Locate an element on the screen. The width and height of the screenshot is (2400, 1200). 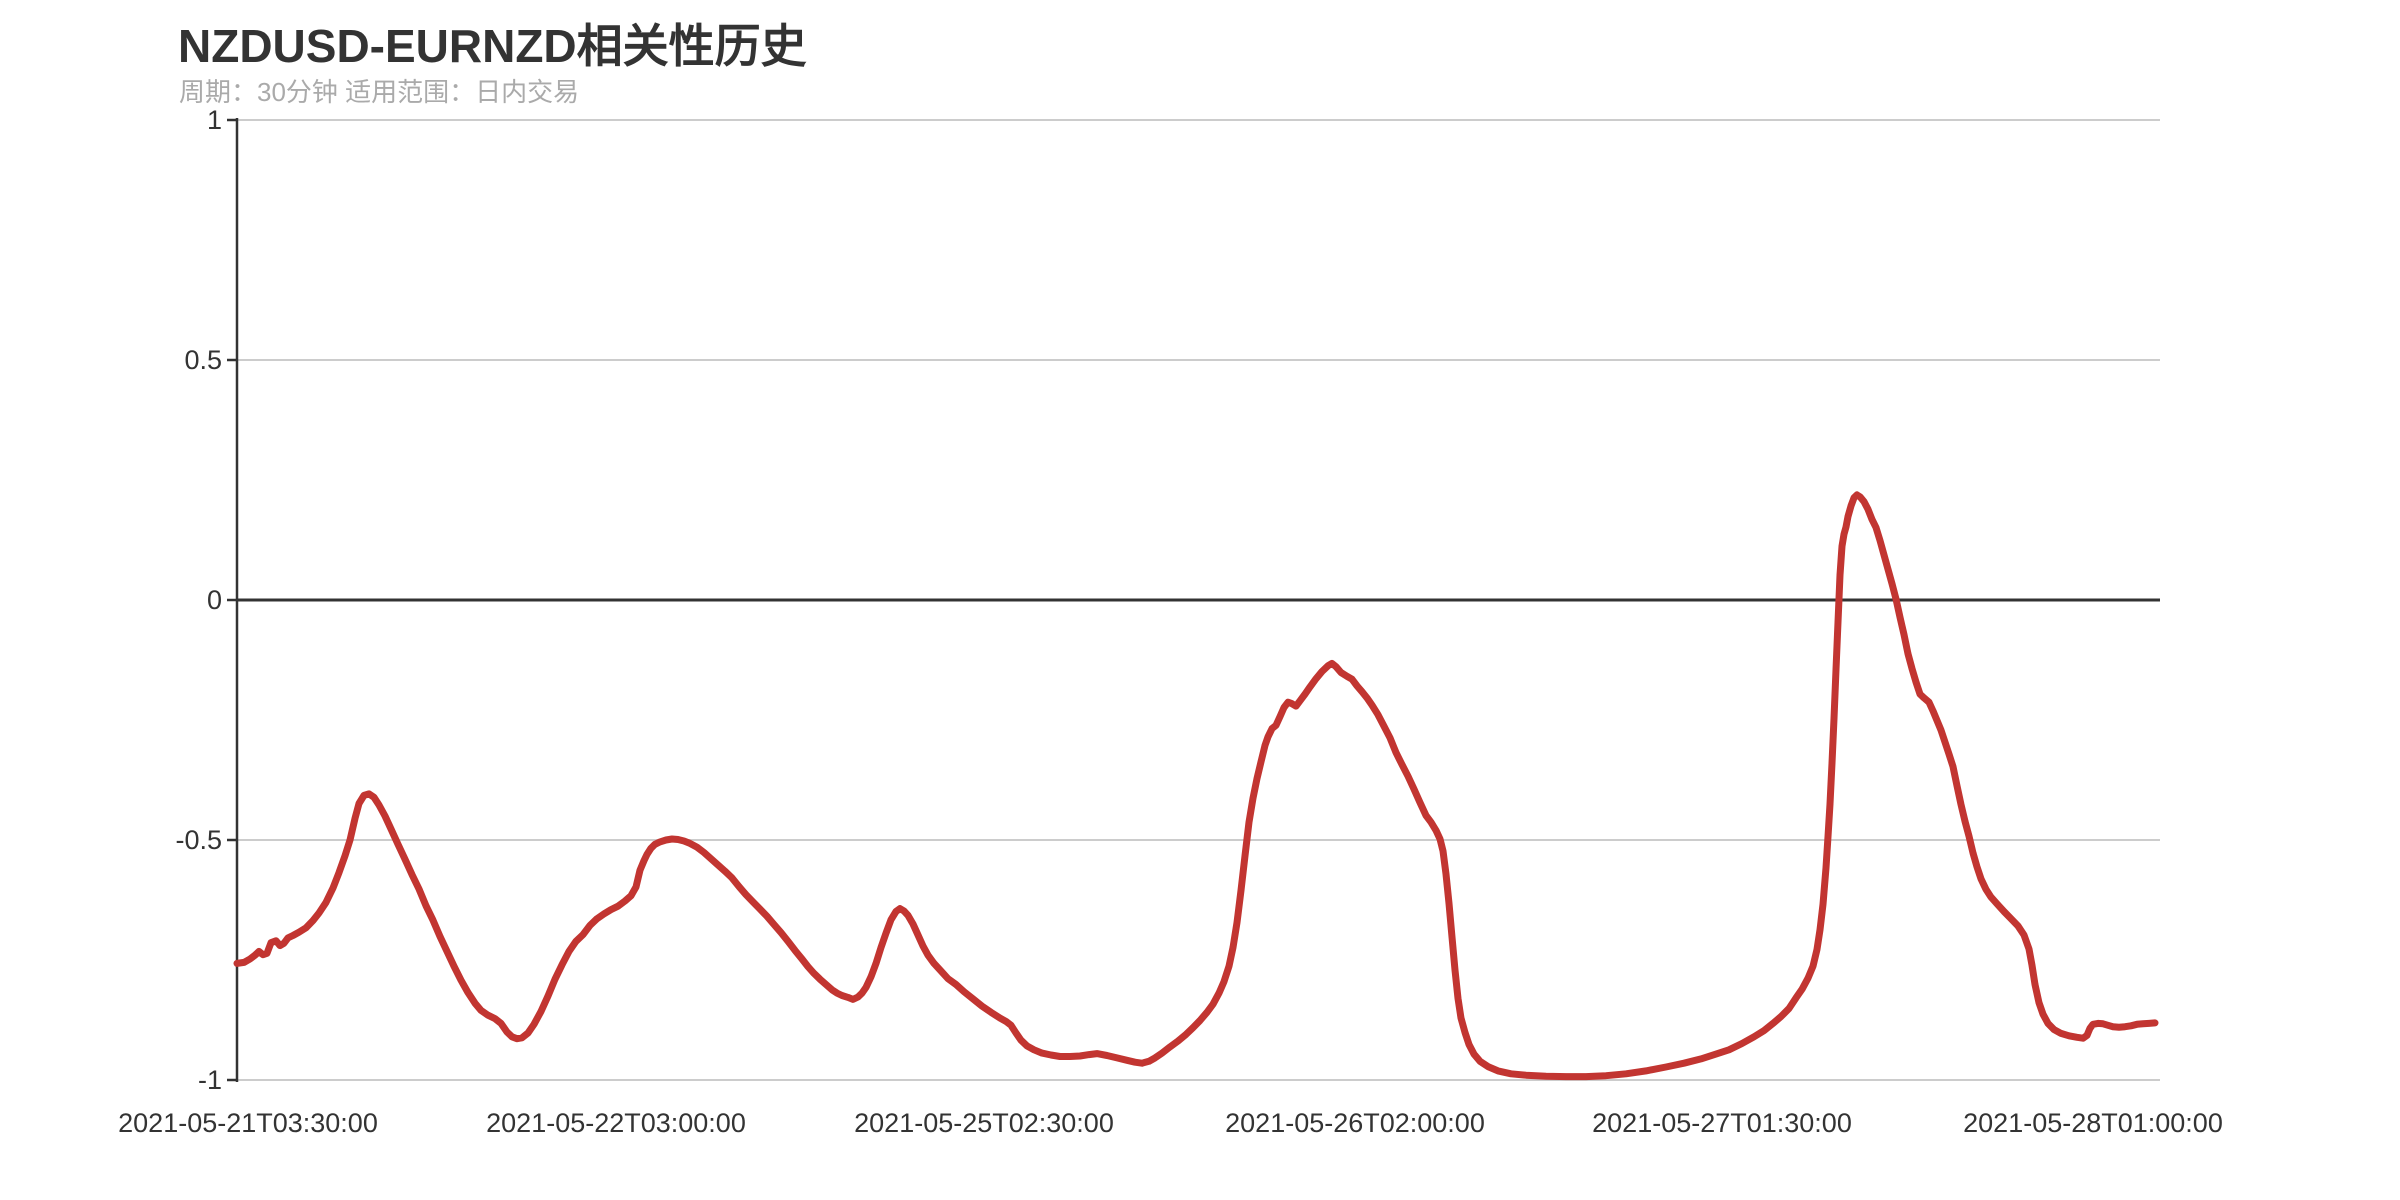
y-axis-tick-label: 0.5 is located at coordinates (203, 360).